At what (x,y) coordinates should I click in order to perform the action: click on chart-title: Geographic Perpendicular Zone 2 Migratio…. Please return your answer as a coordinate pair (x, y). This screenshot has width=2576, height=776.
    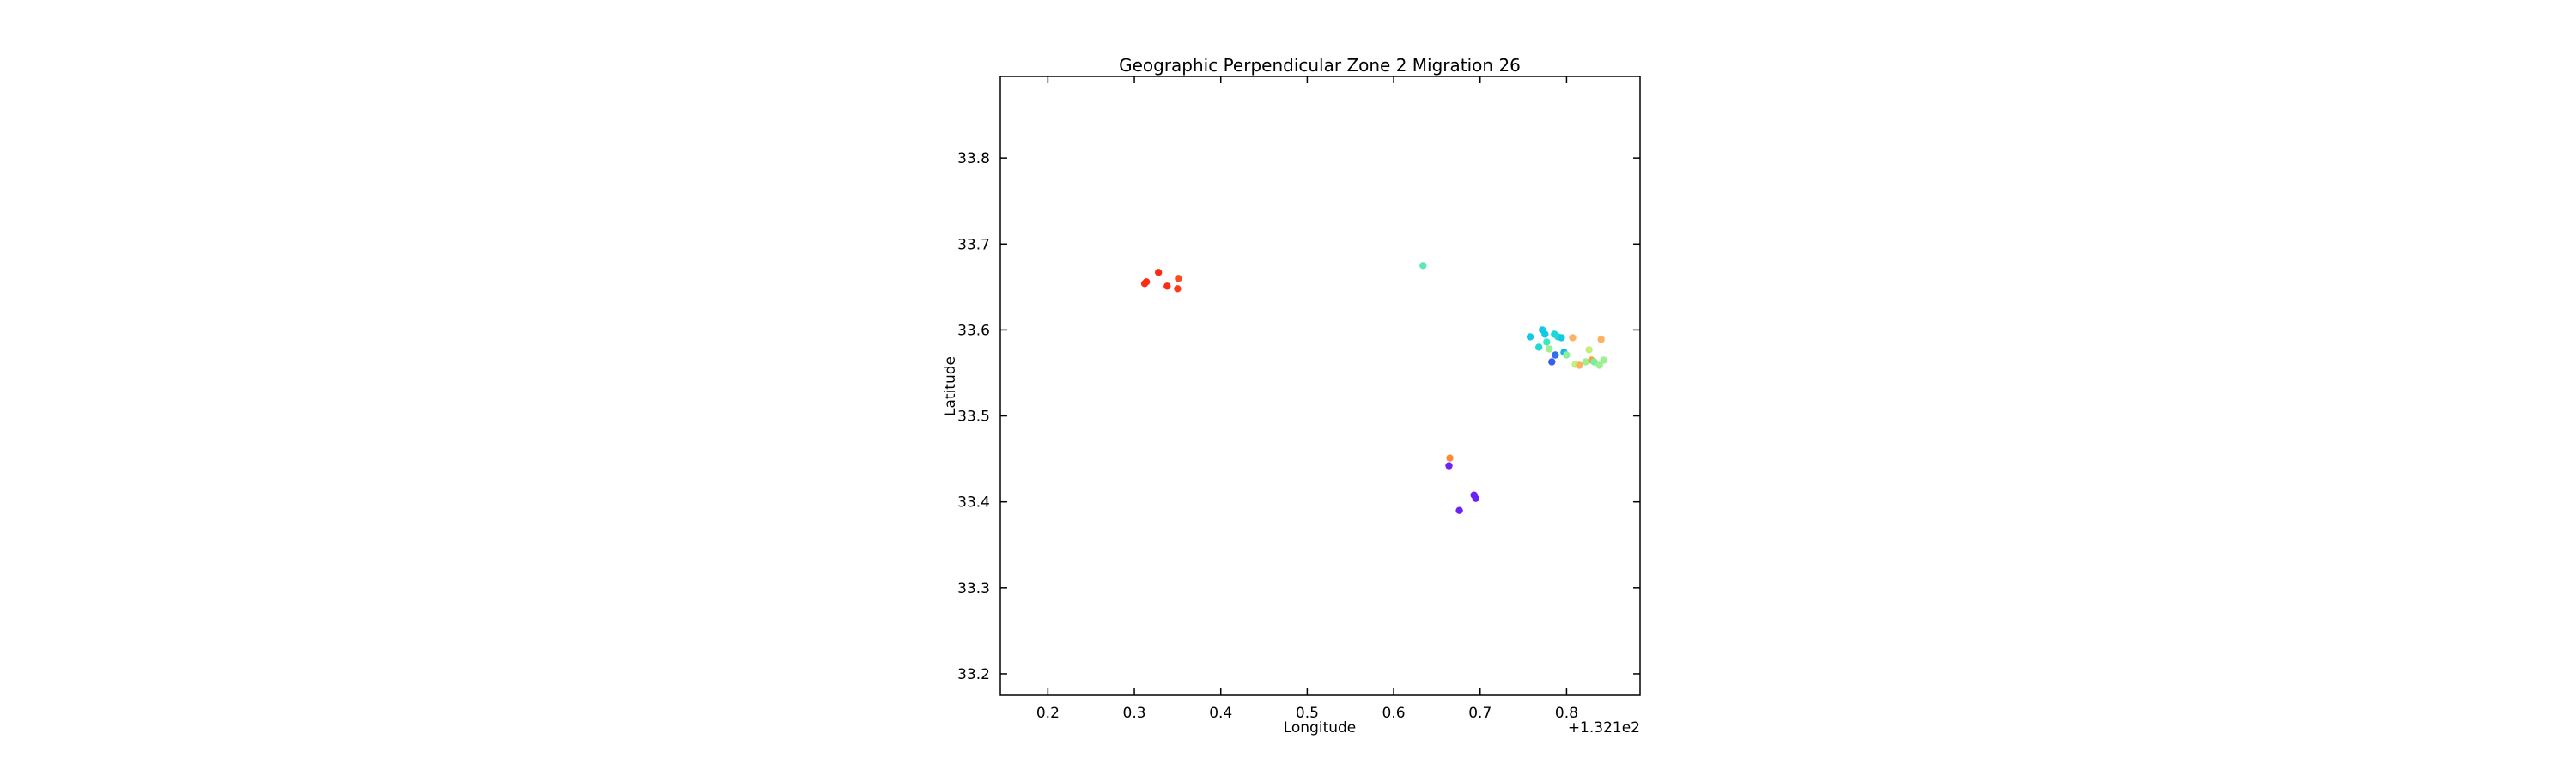
    Looking at the image, I should click on (1320, 65).